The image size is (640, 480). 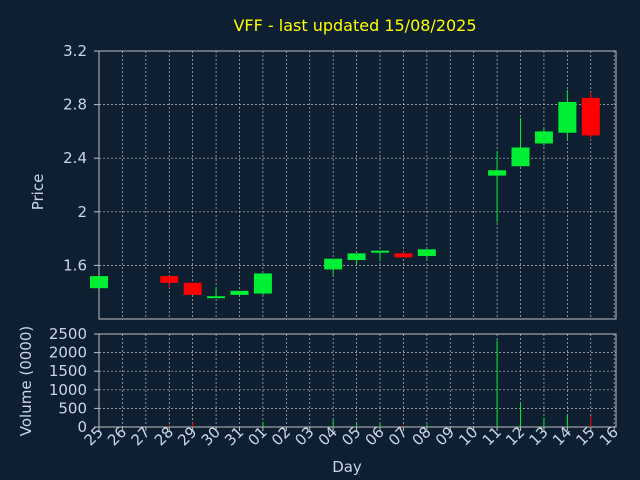 What do you see at coordinates (26, 381) in the screenshot?
I see `volume-axis-label: Volume (0000)` at bounding box center [26, 381].